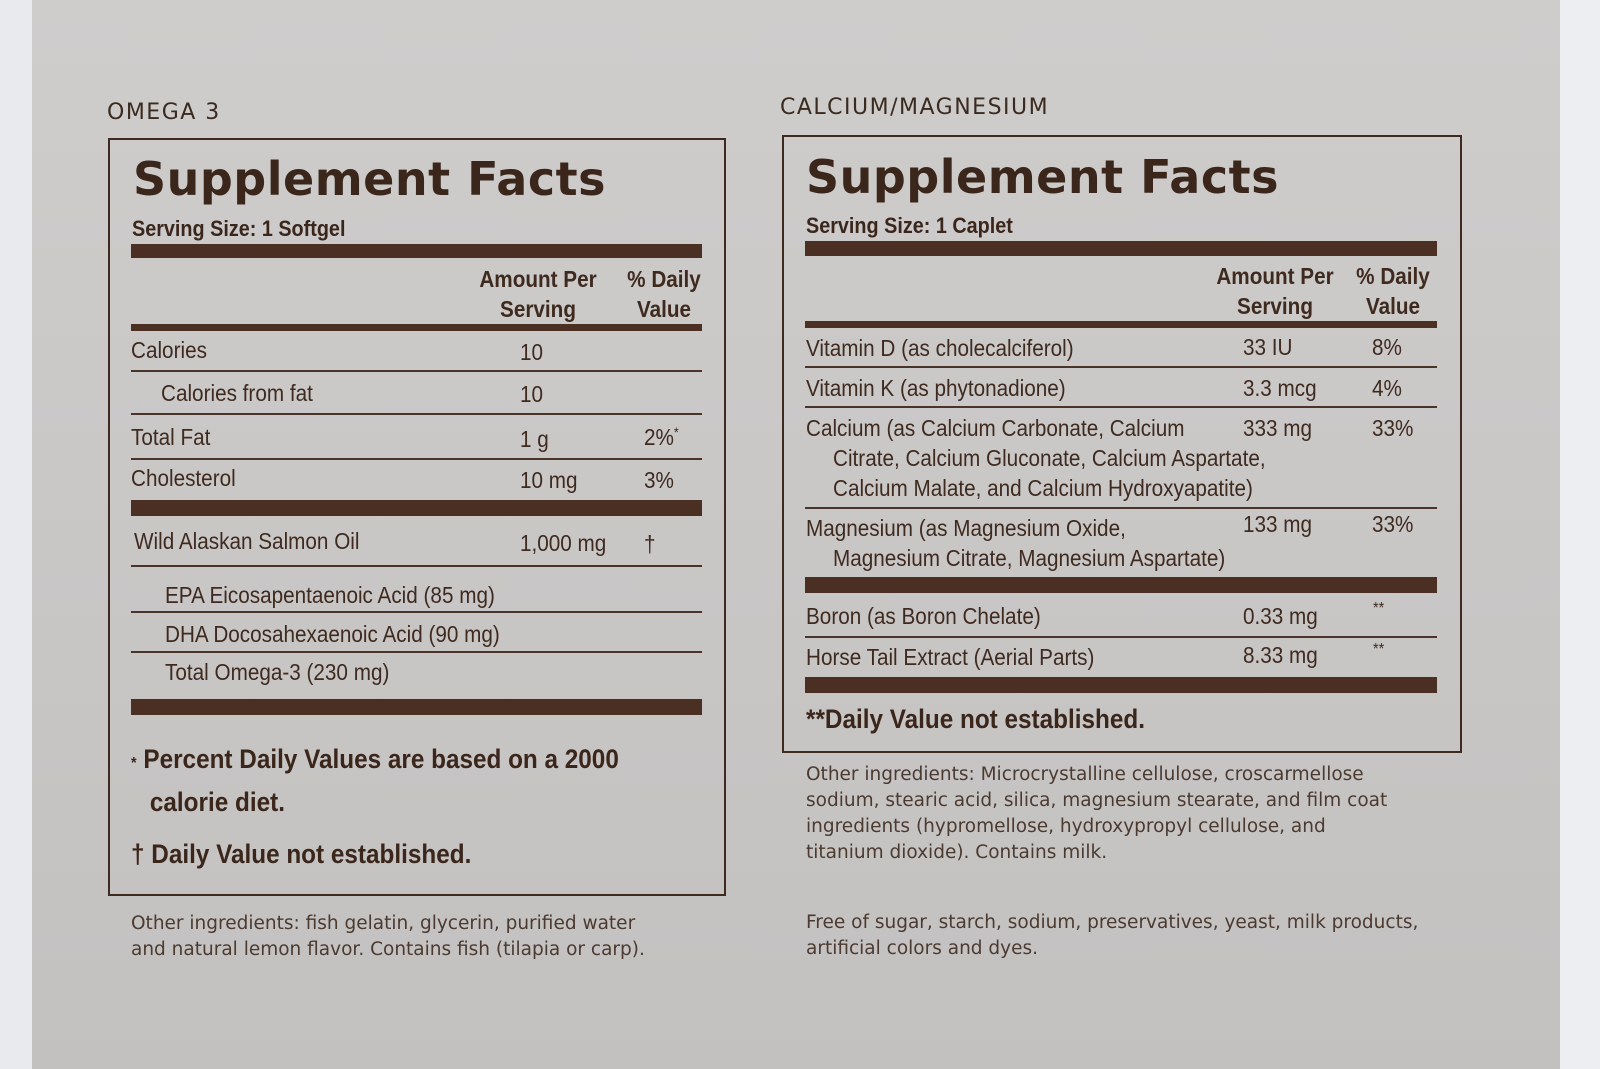  I want to click on omega3-footnote-line1: Percent Daily Values are based on a 2000, so click(381, 759).